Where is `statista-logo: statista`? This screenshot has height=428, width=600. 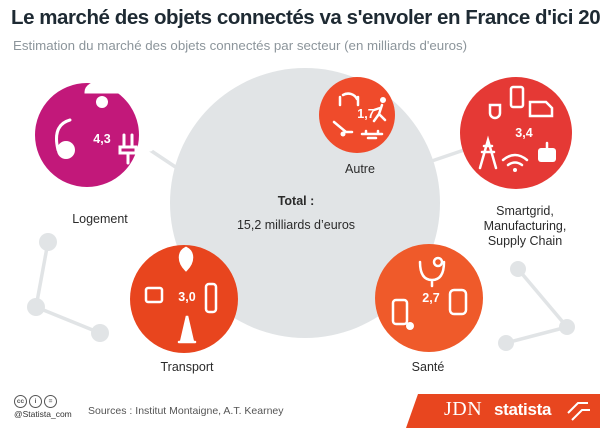 statista-logo: statista is located at coordinates (523, 409).